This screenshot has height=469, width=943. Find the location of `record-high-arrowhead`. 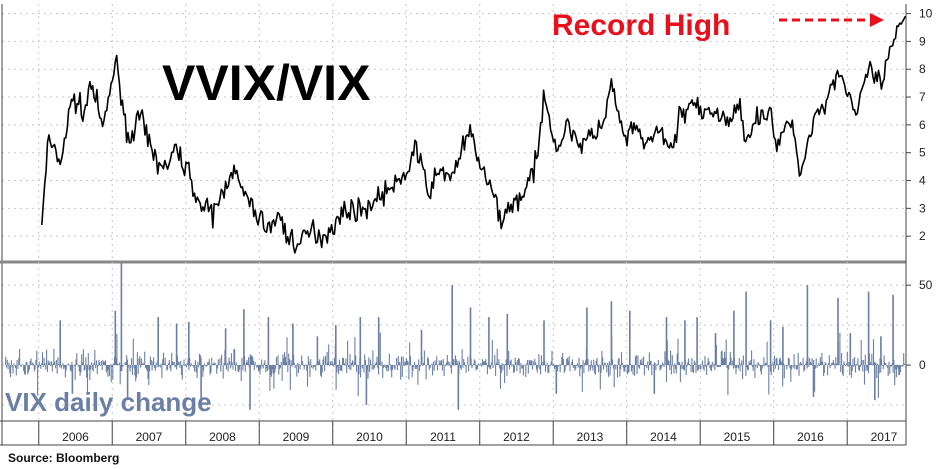

record-high-arrowhead is located at coordinates (877, 20).